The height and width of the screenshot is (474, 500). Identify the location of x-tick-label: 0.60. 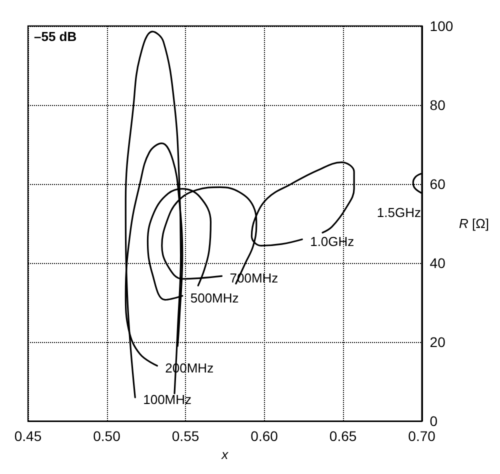
(264, 436).